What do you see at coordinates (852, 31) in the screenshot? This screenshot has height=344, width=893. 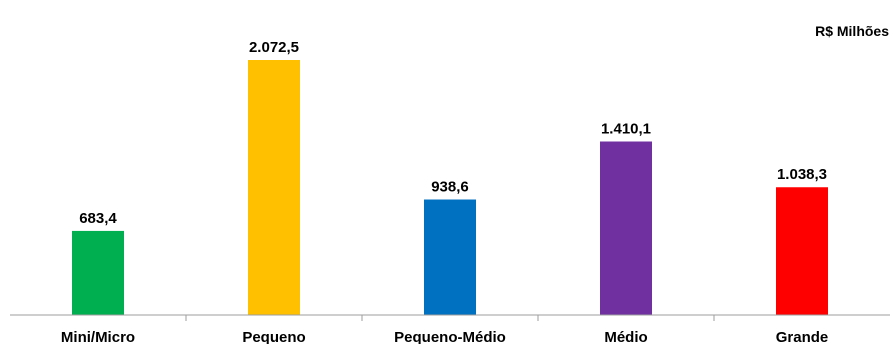 I see `unit-label: R$ Milhões` at bounding box center [852, 31].